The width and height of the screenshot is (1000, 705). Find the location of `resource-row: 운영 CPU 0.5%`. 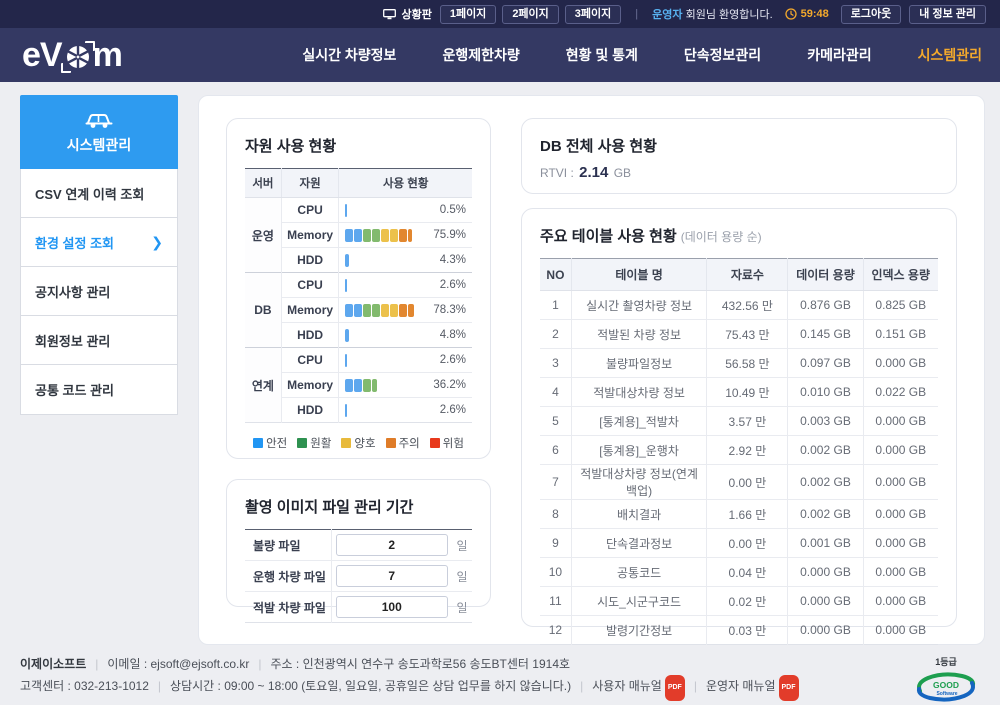

resource-row: 운영 CPU 0.5% is located at coordinates (358, 235).